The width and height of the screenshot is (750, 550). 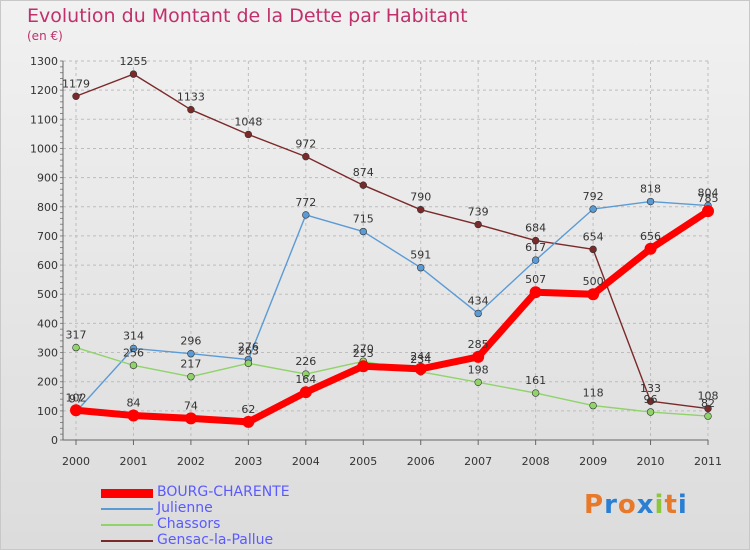 What do you see at coordinates (191, 405) in the screenshot?
I see `data-label: 74` at bounding box center [191, 405].